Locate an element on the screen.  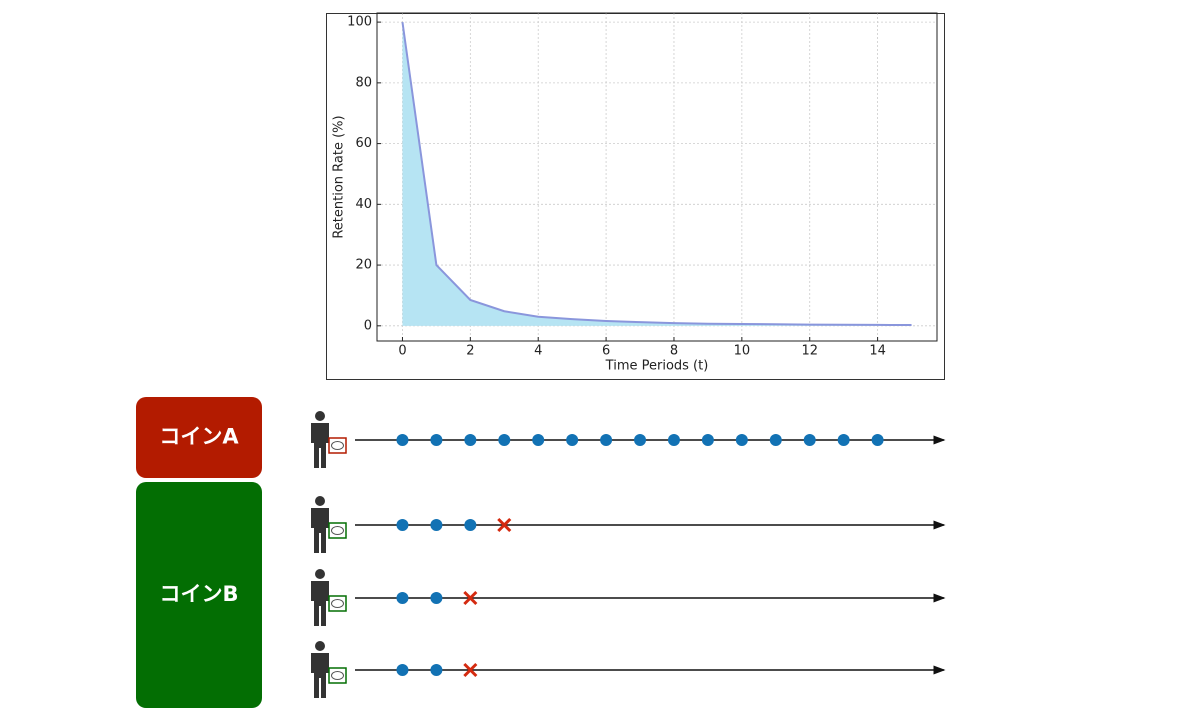
x-tick-label: 12 is located at coordinates (809, 351).